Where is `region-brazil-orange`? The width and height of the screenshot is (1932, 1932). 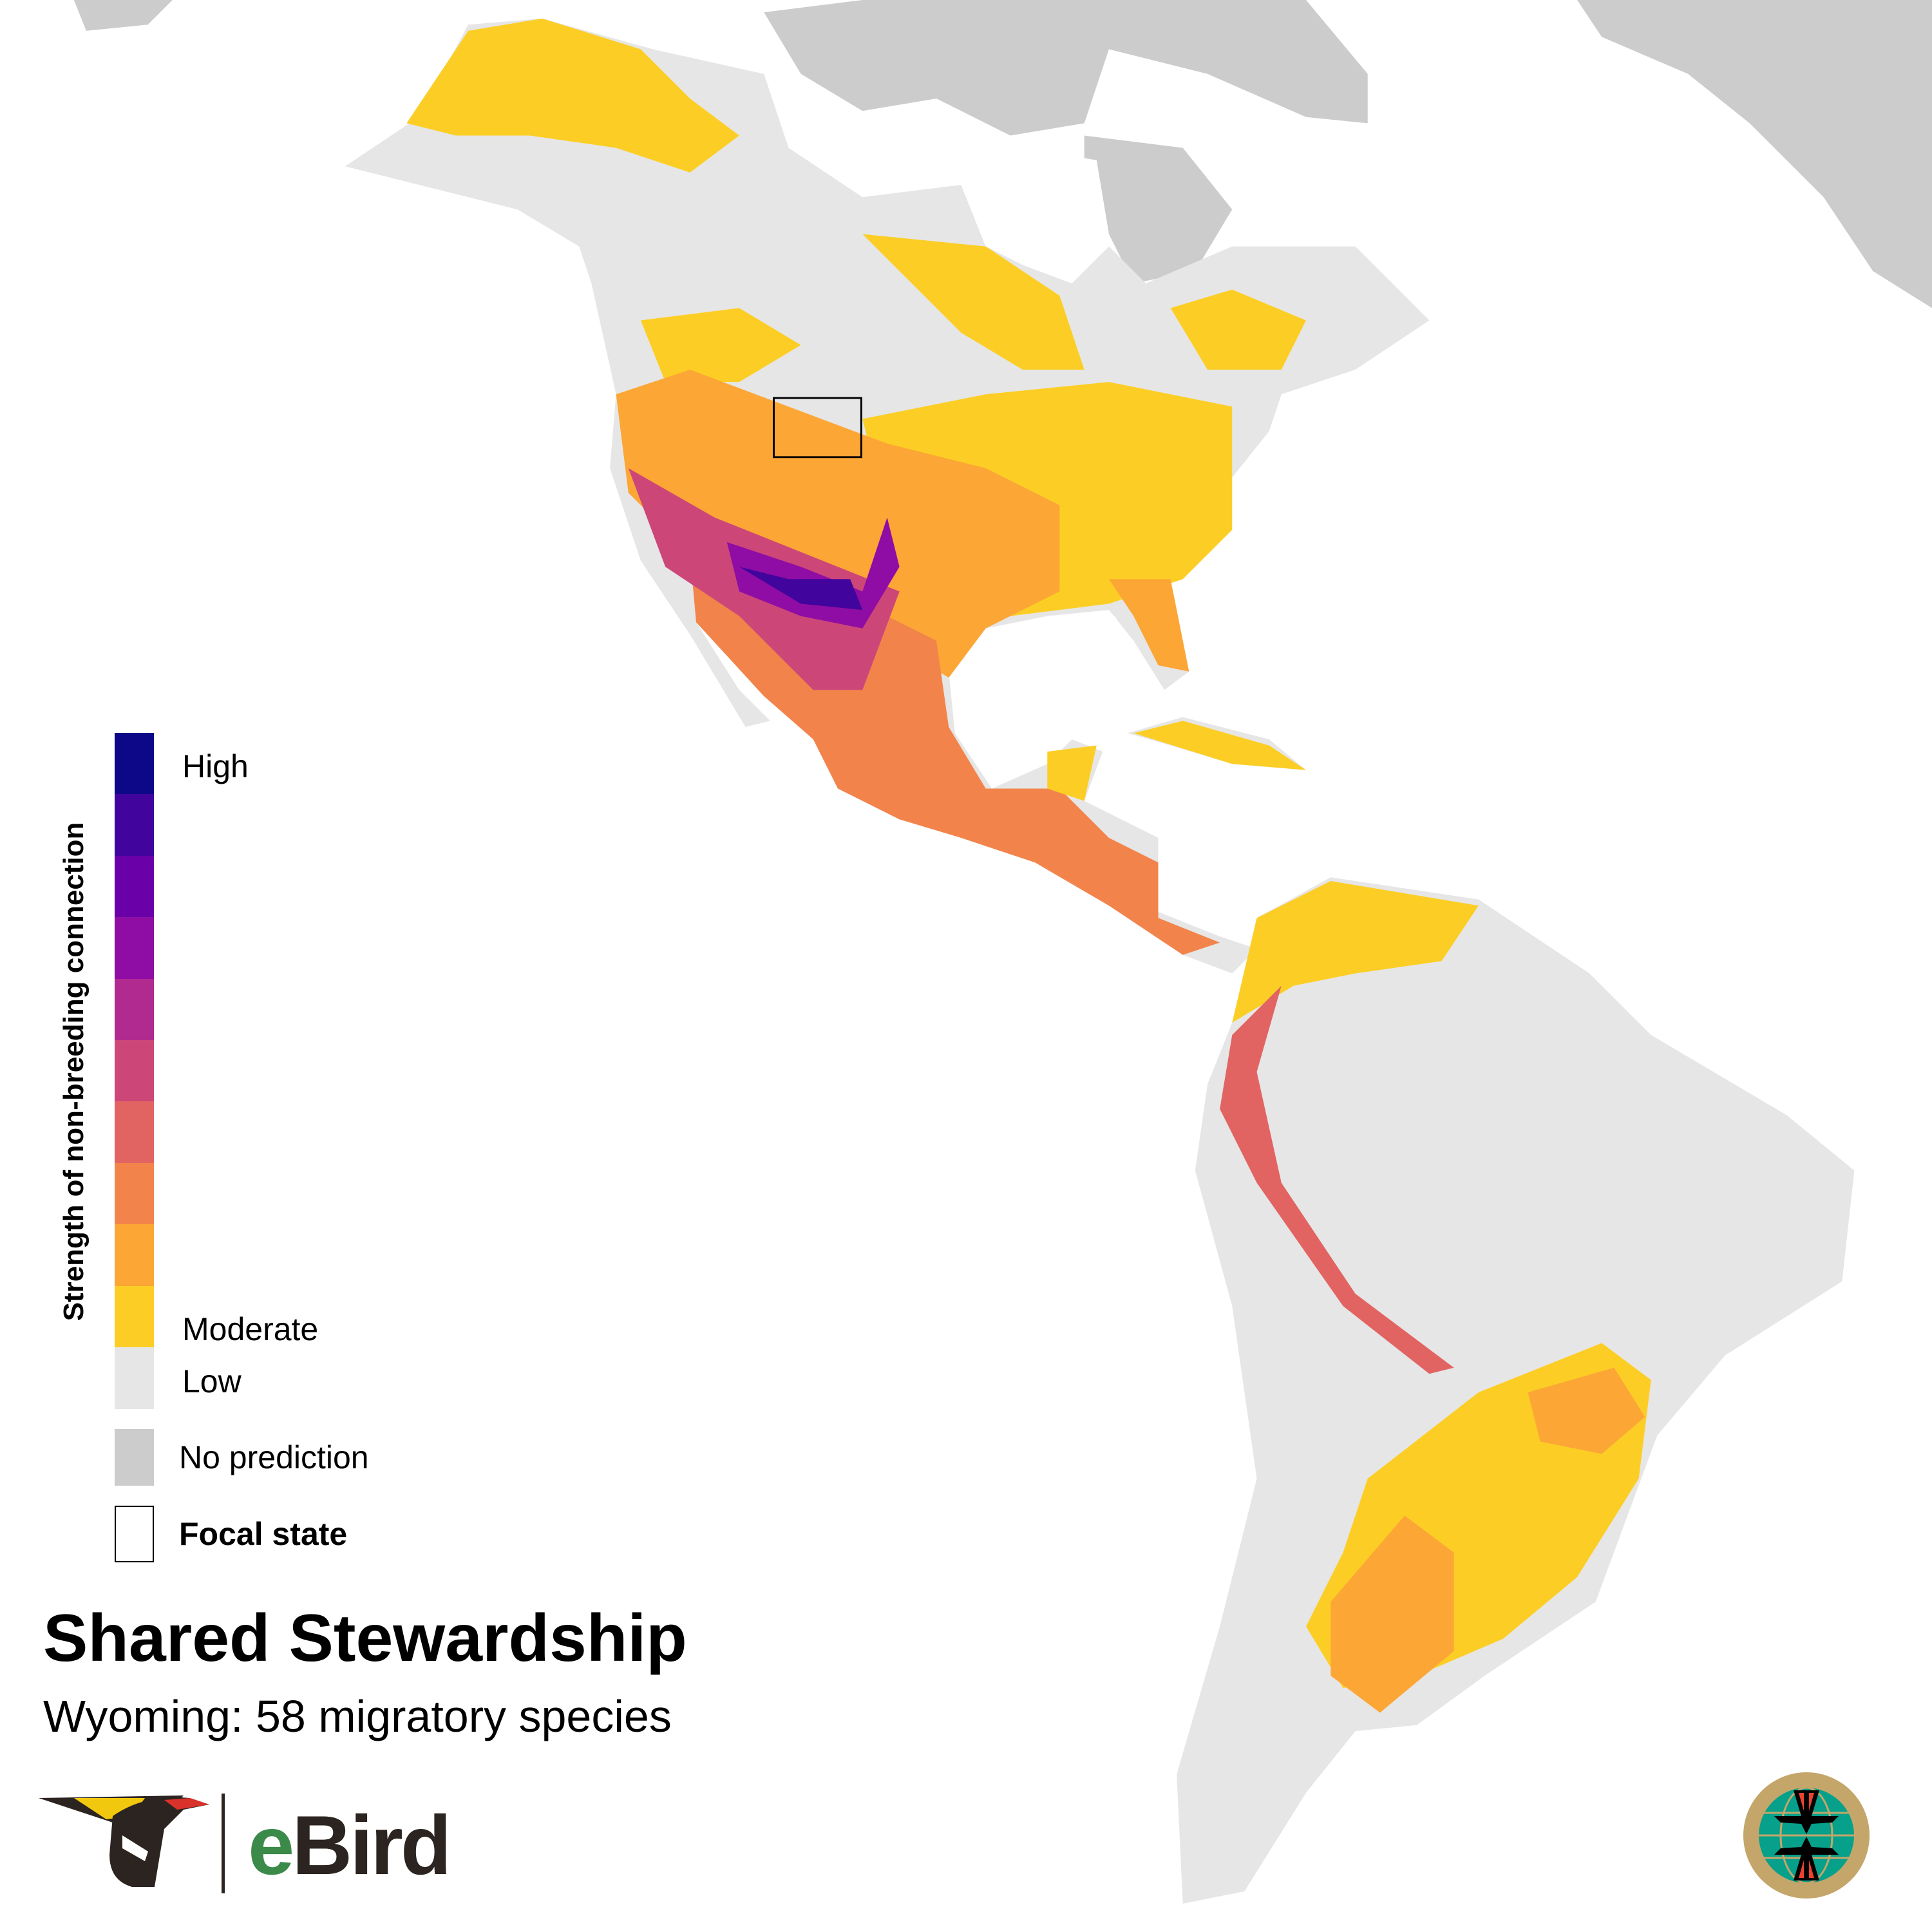
region-brazil-orange is located at coordinates (1587, 1411).